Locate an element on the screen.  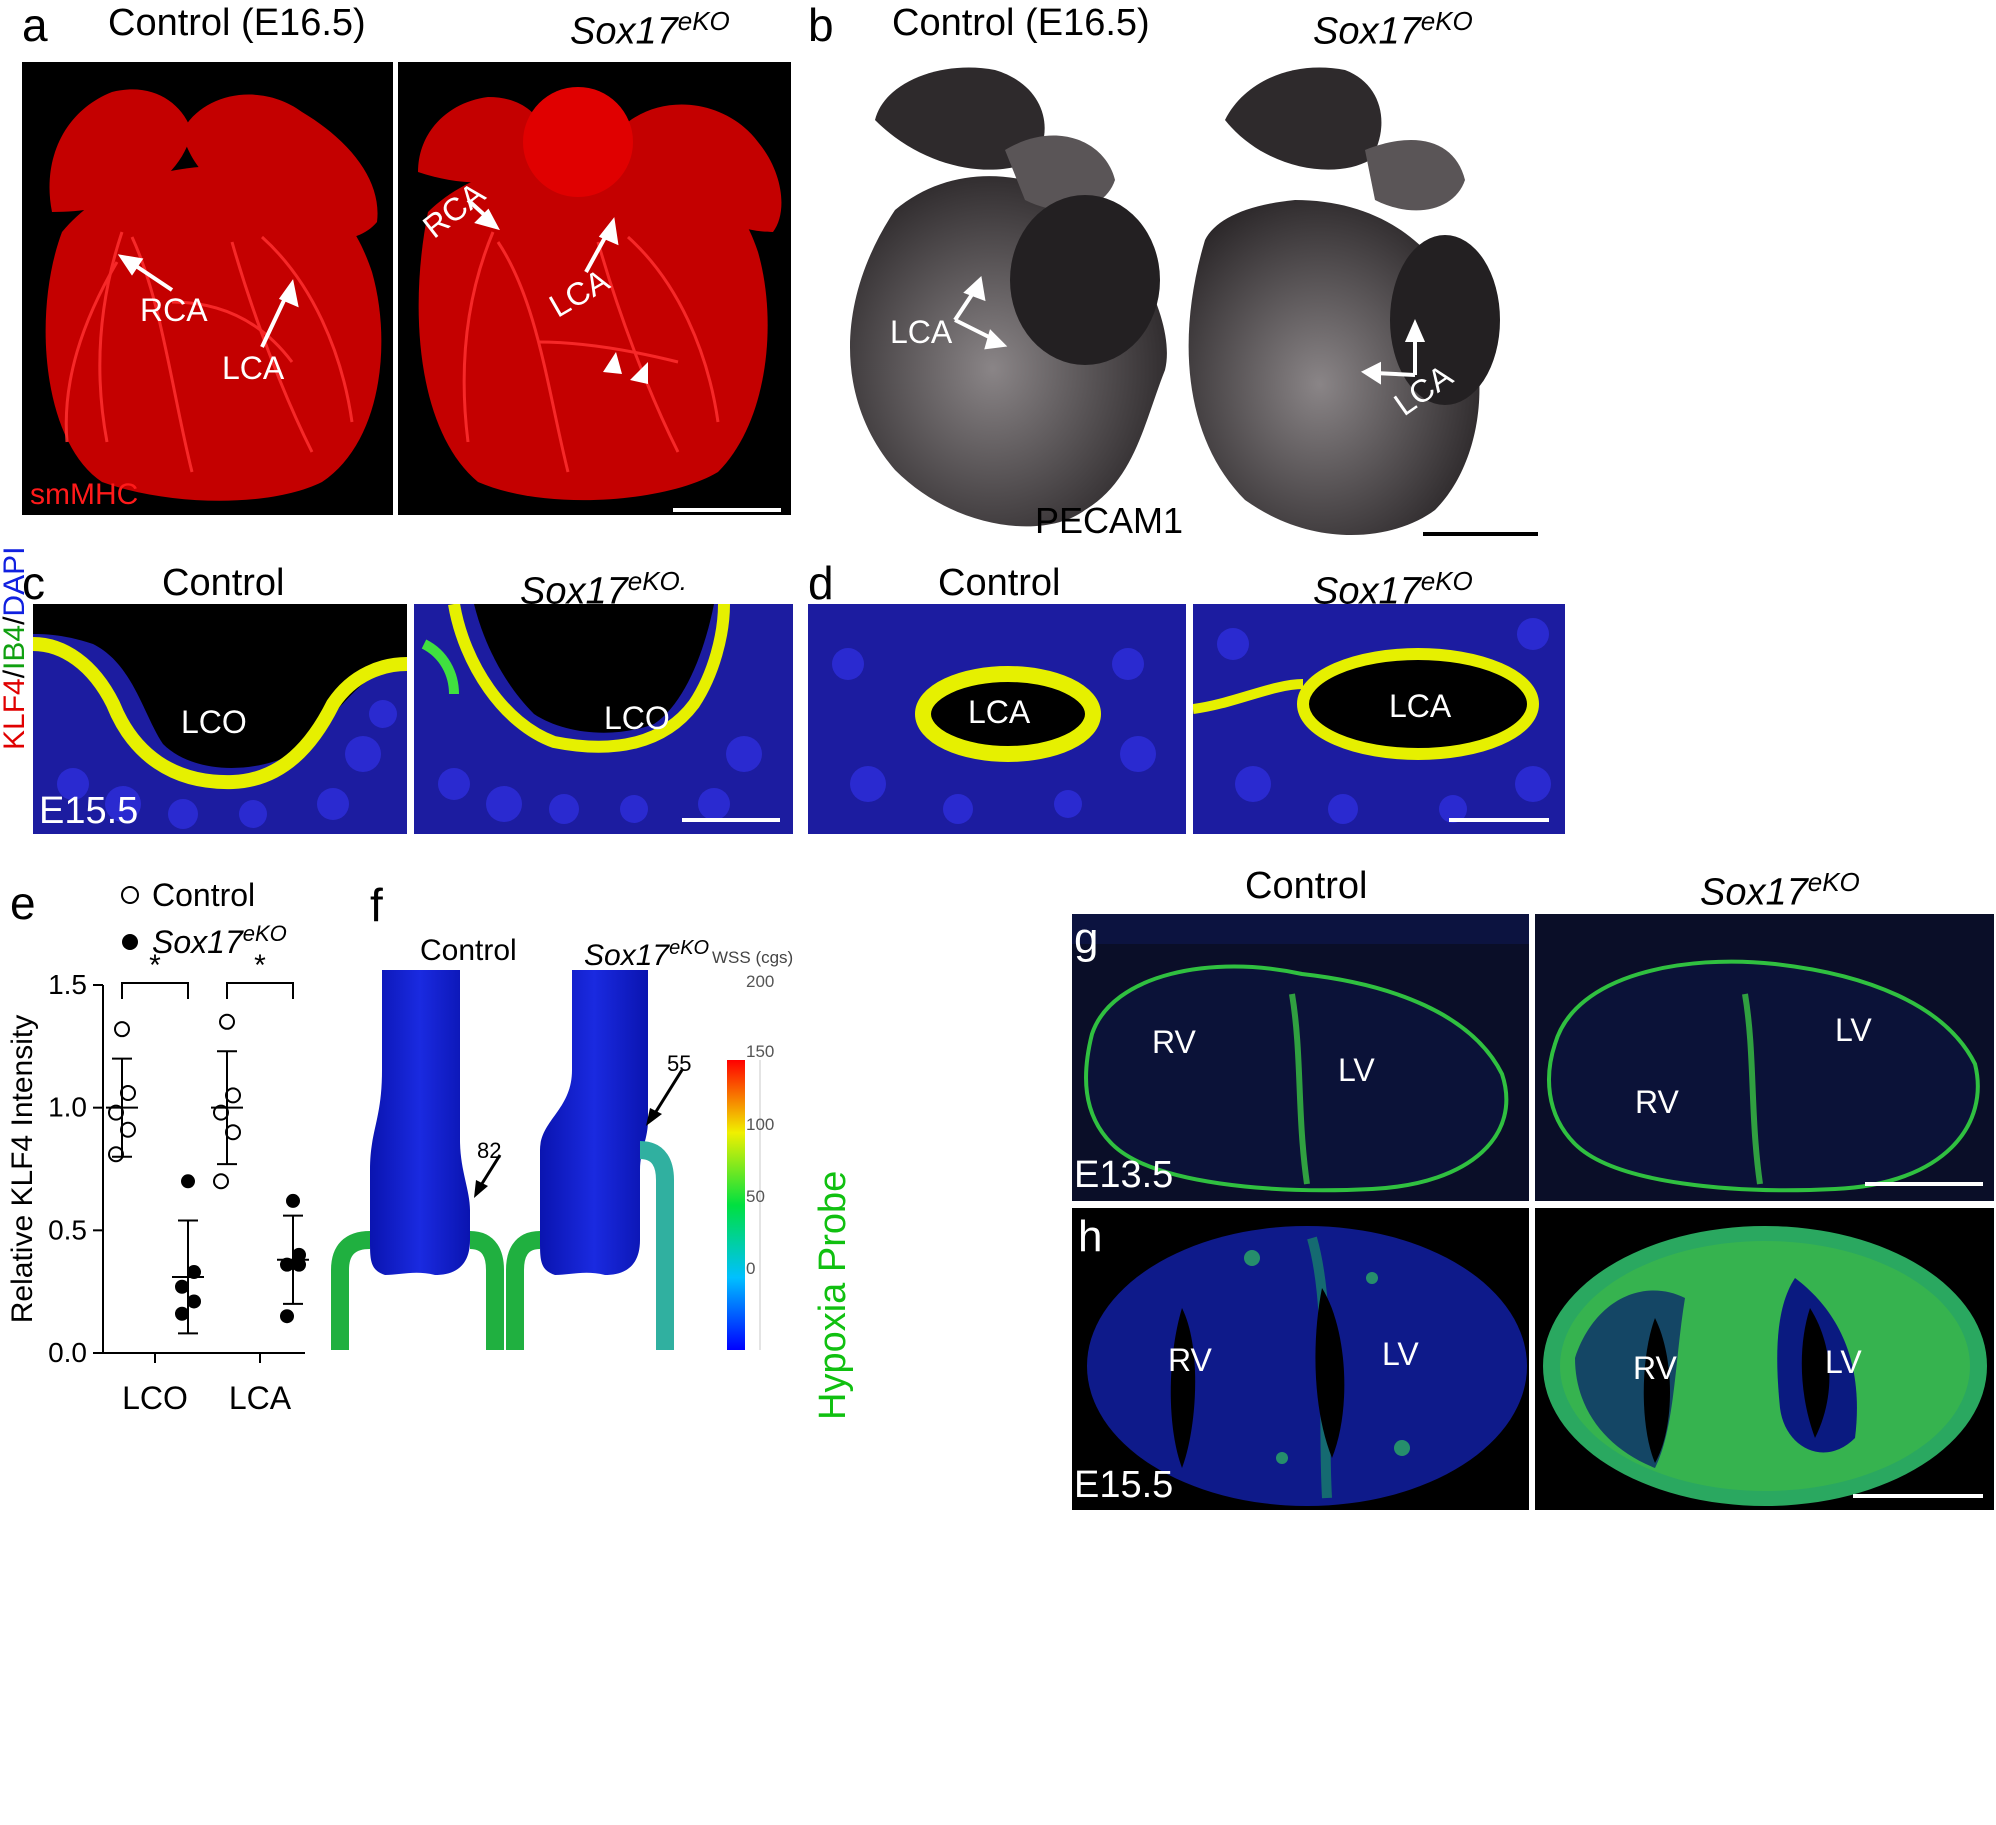
panel-label-c: c is located at coordinates (33, 583).